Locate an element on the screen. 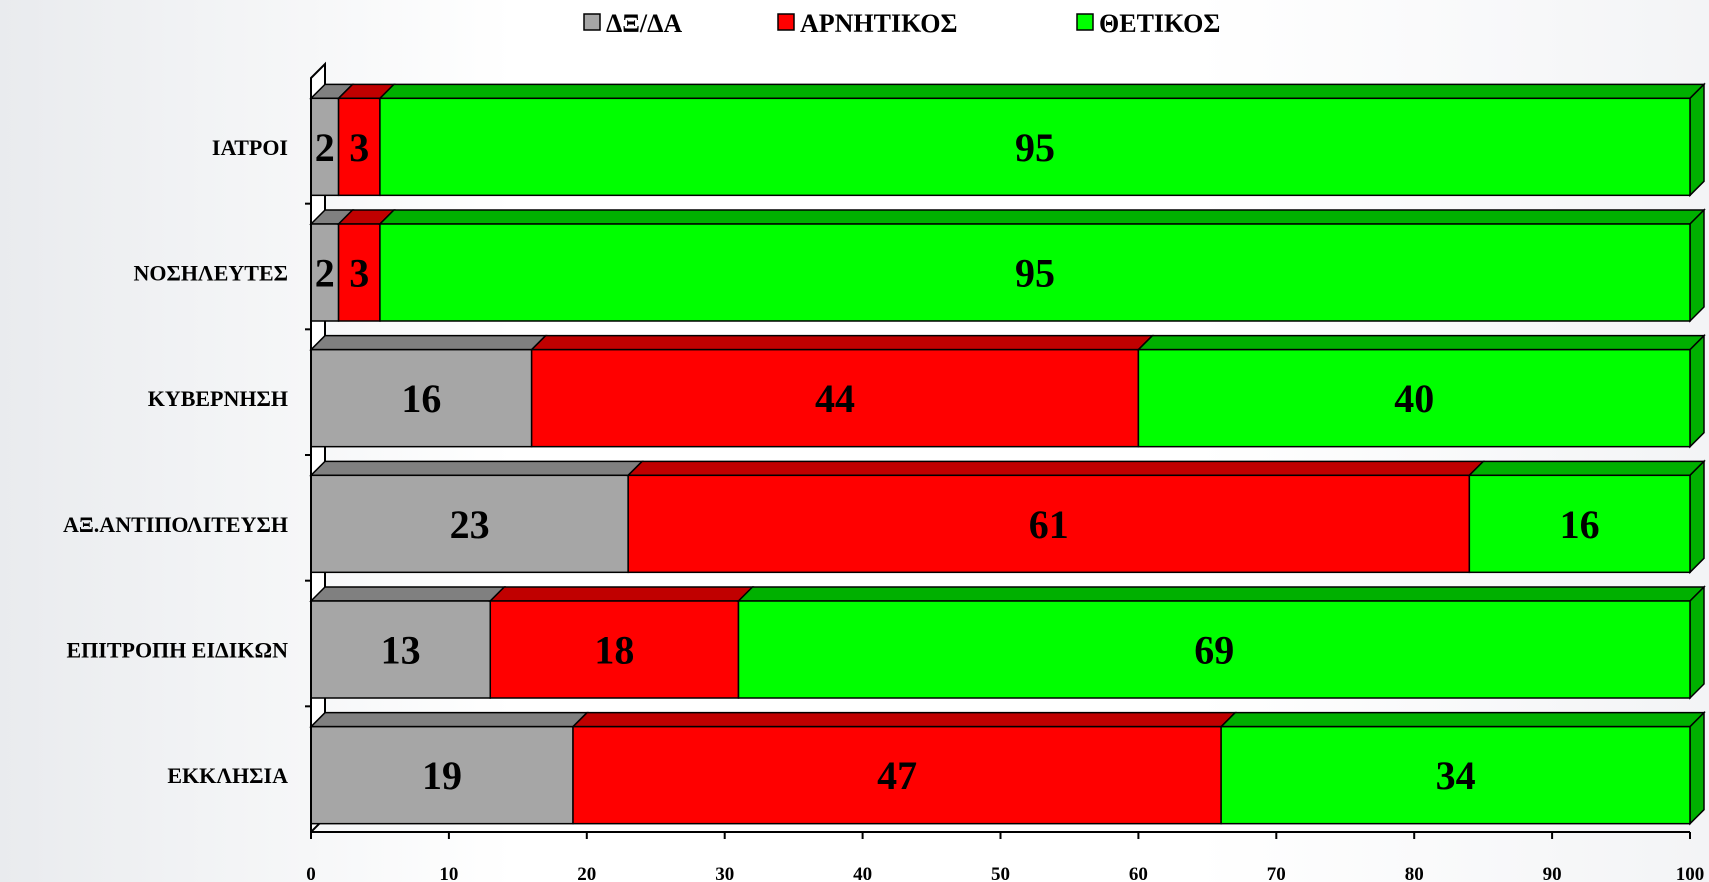 The image size is (1709, 882). data-label: 61 is located at coordinates (1049, 524).